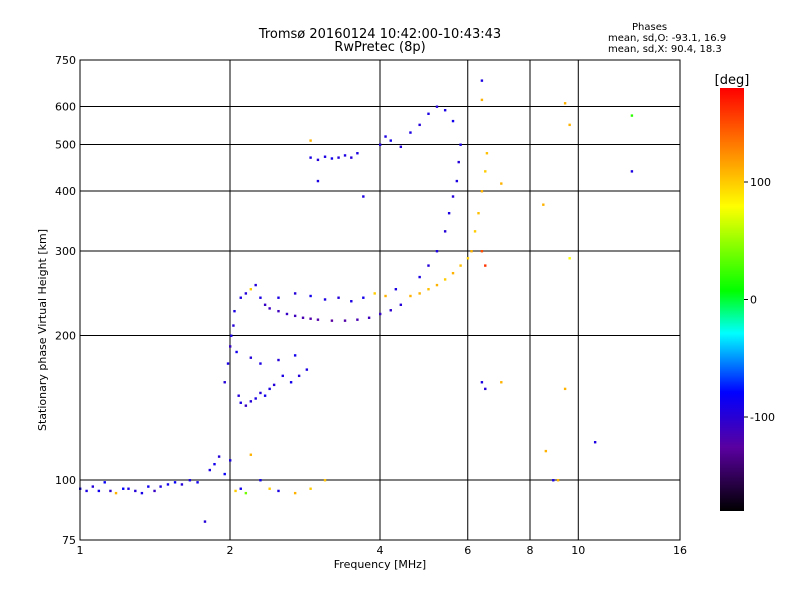 The width and height of the screenshot is (800, 600). I want to click on phase-heading: Phases, so click(650, 27).